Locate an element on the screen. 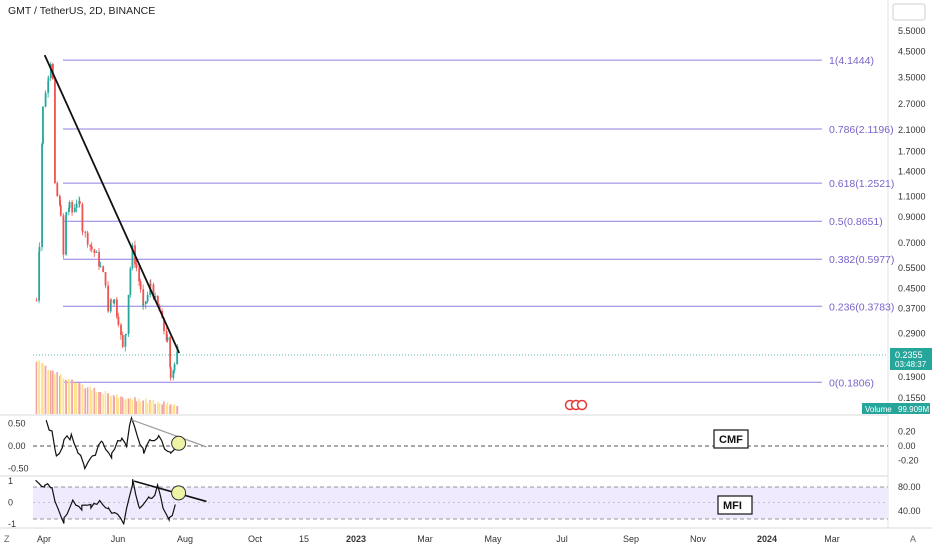 This screenshot has height=550, width=932. price-tick-label: 3.5000 is located at coordinates (912, 77).